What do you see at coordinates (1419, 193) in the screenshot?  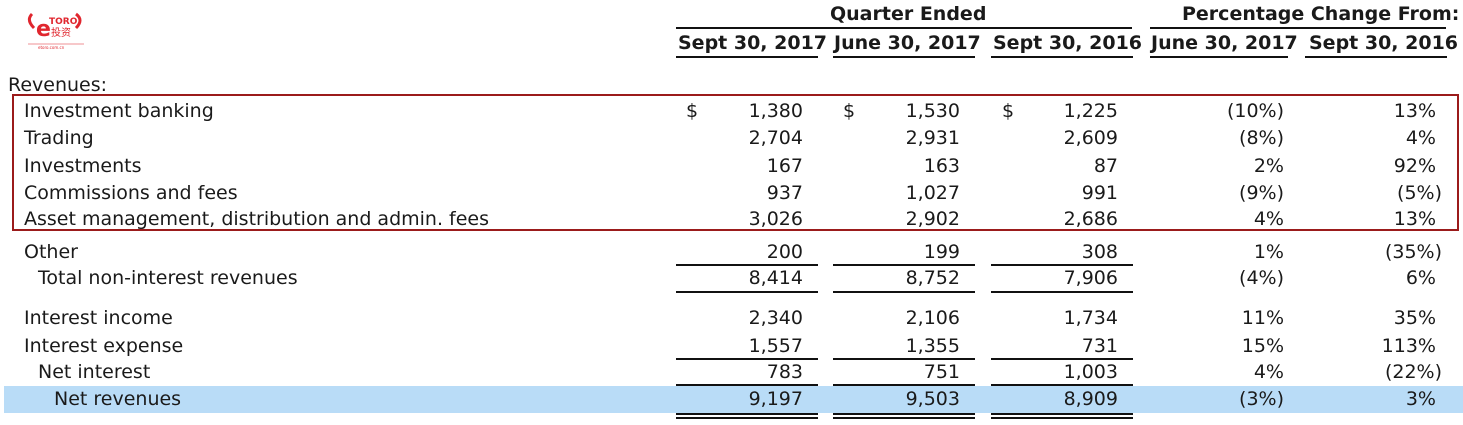 I see `pct-change-sept-2016: (5%)` at bounding box center [1419, 193].